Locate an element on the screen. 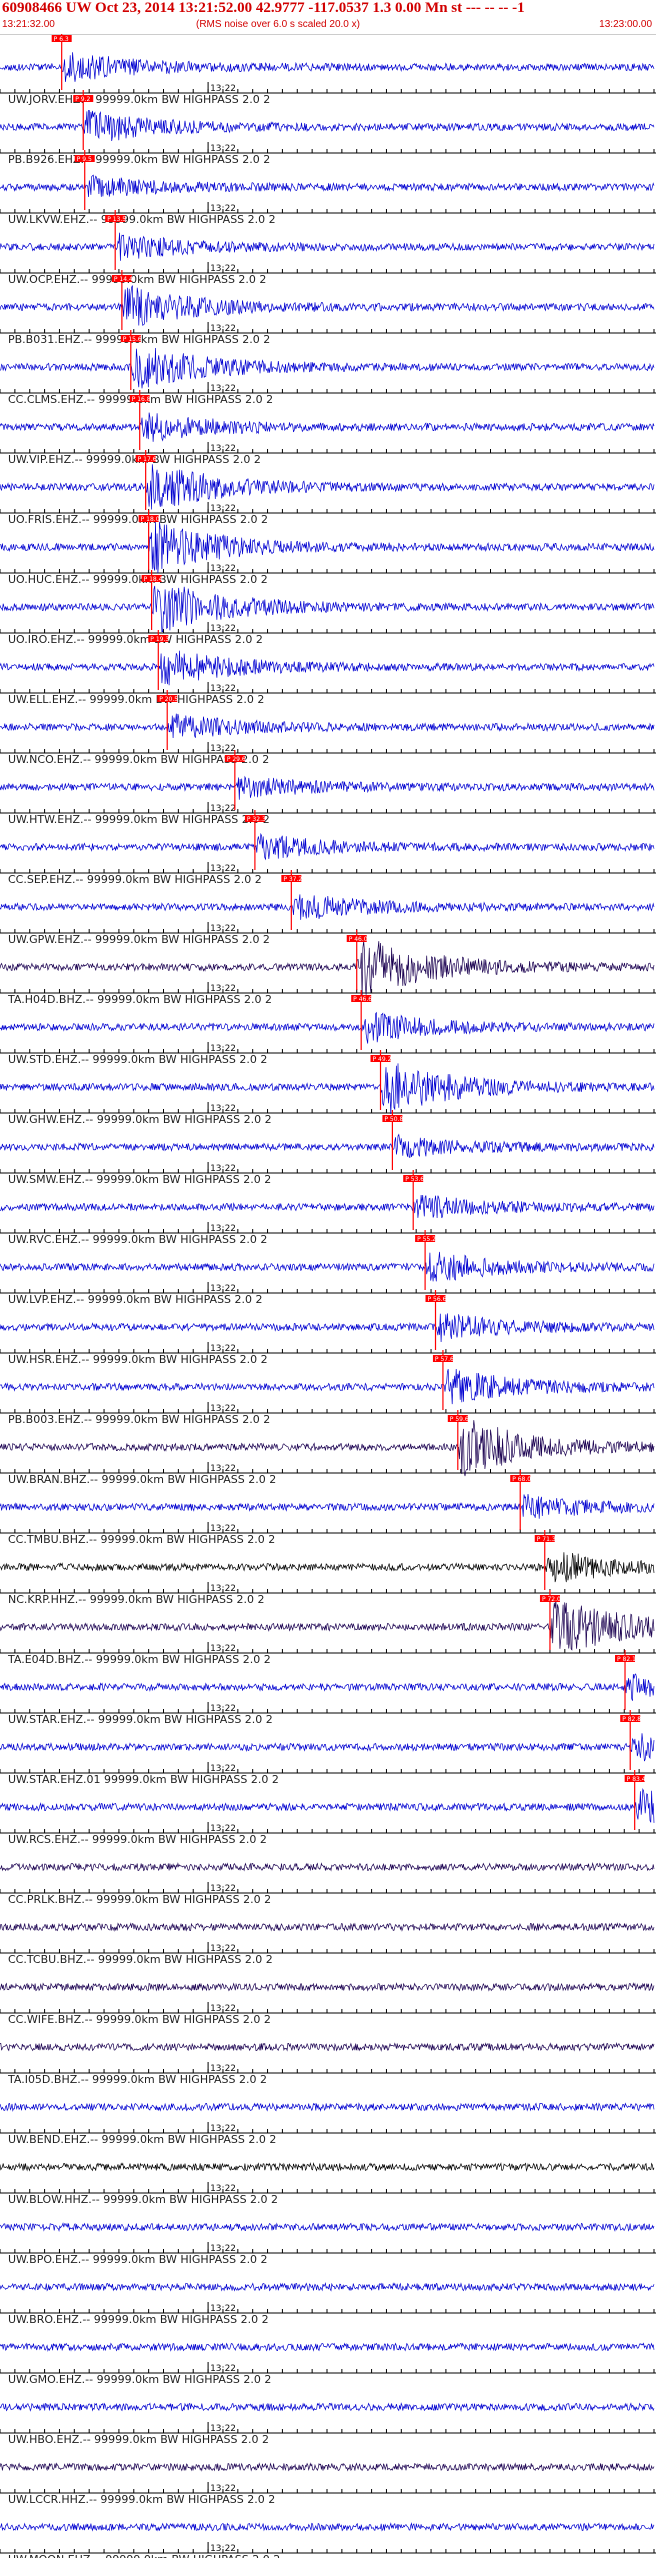 The width and height of the screenshot is (656, 2558). pick-flag-label: P 9.5 is located at coordinates (84, 159).